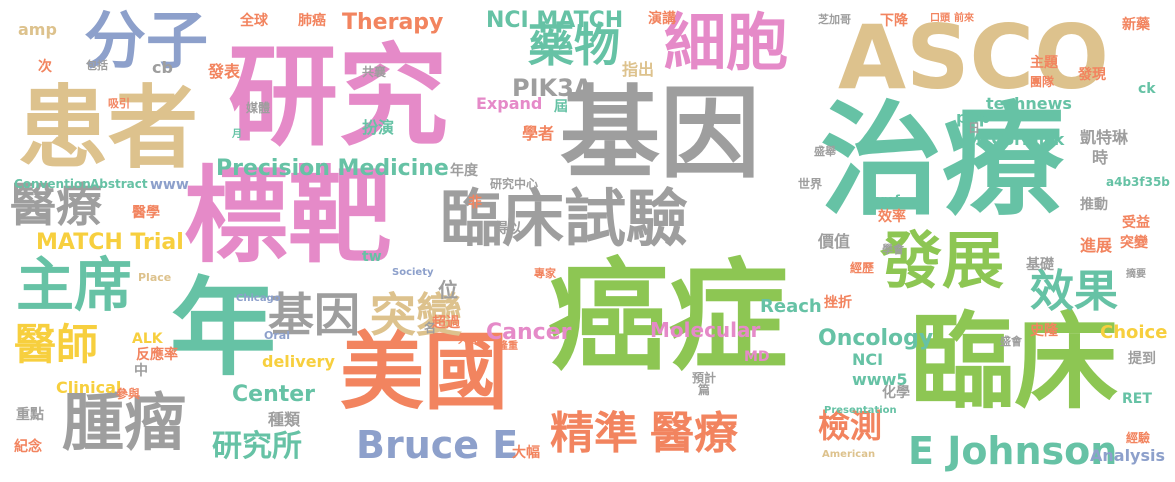 The width and height of the screenshot is (1175, 482). I want to click on word: 超過, so click(446, 323).